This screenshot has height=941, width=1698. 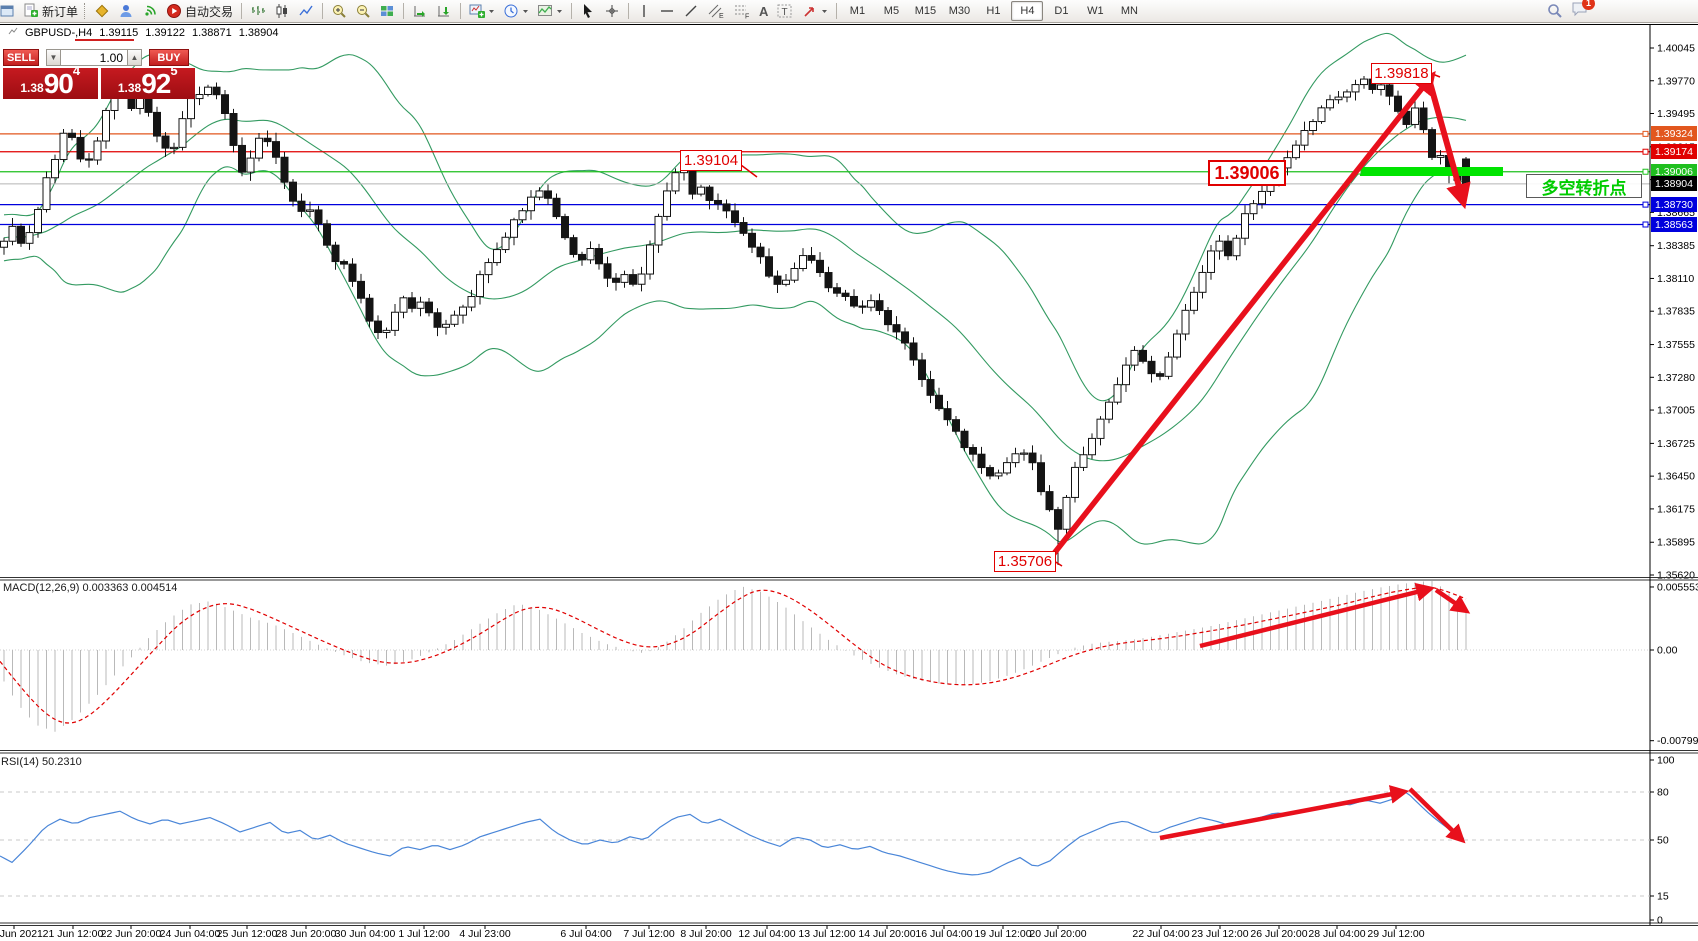 What do you see at coordinates (134, 57) in the screenshot?
I see `volume-increase-button: ▲` at bounding box center [134, 57].